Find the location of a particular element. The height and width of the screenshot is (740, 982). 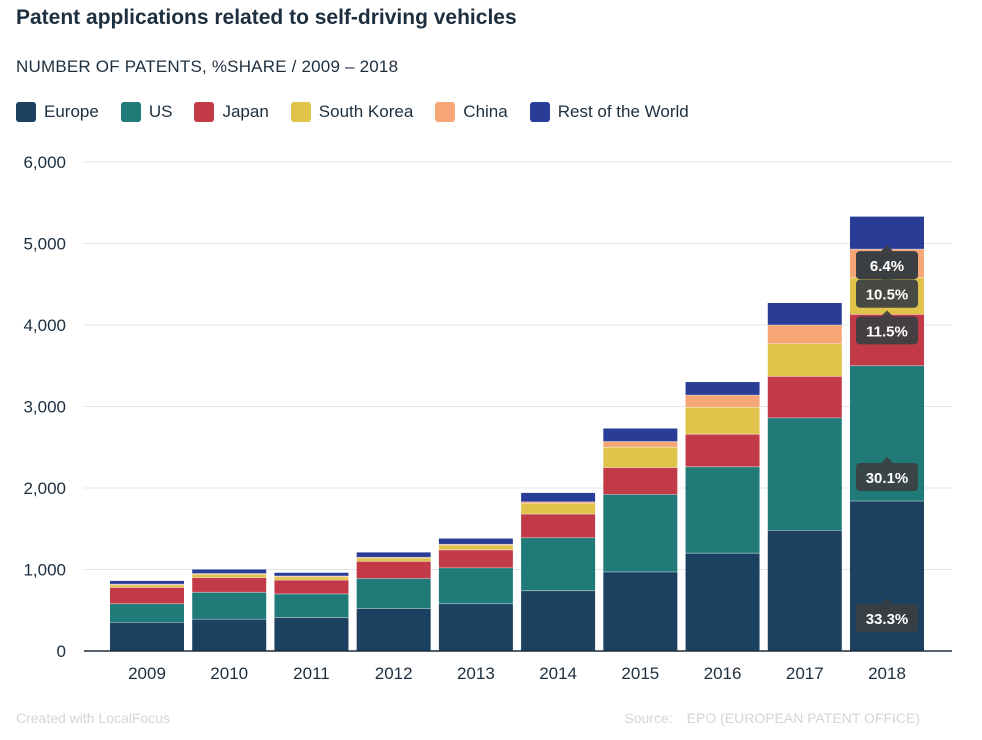

source-label: Source: is located at coordinates (648, 718).